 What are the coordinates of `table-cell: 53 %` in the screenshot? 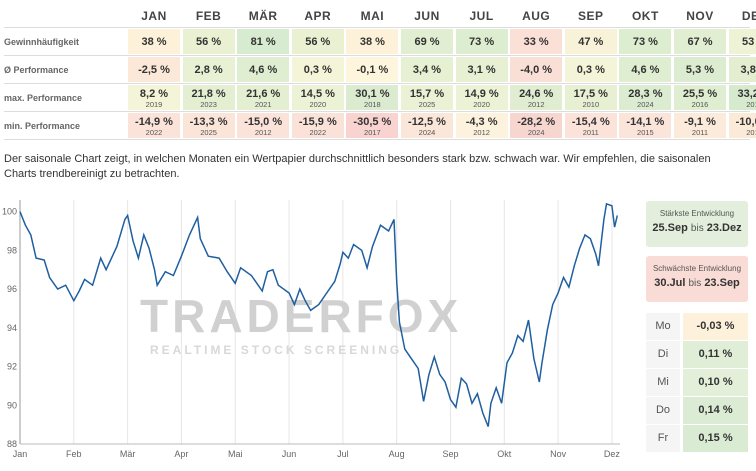 It's located at (742, 41).